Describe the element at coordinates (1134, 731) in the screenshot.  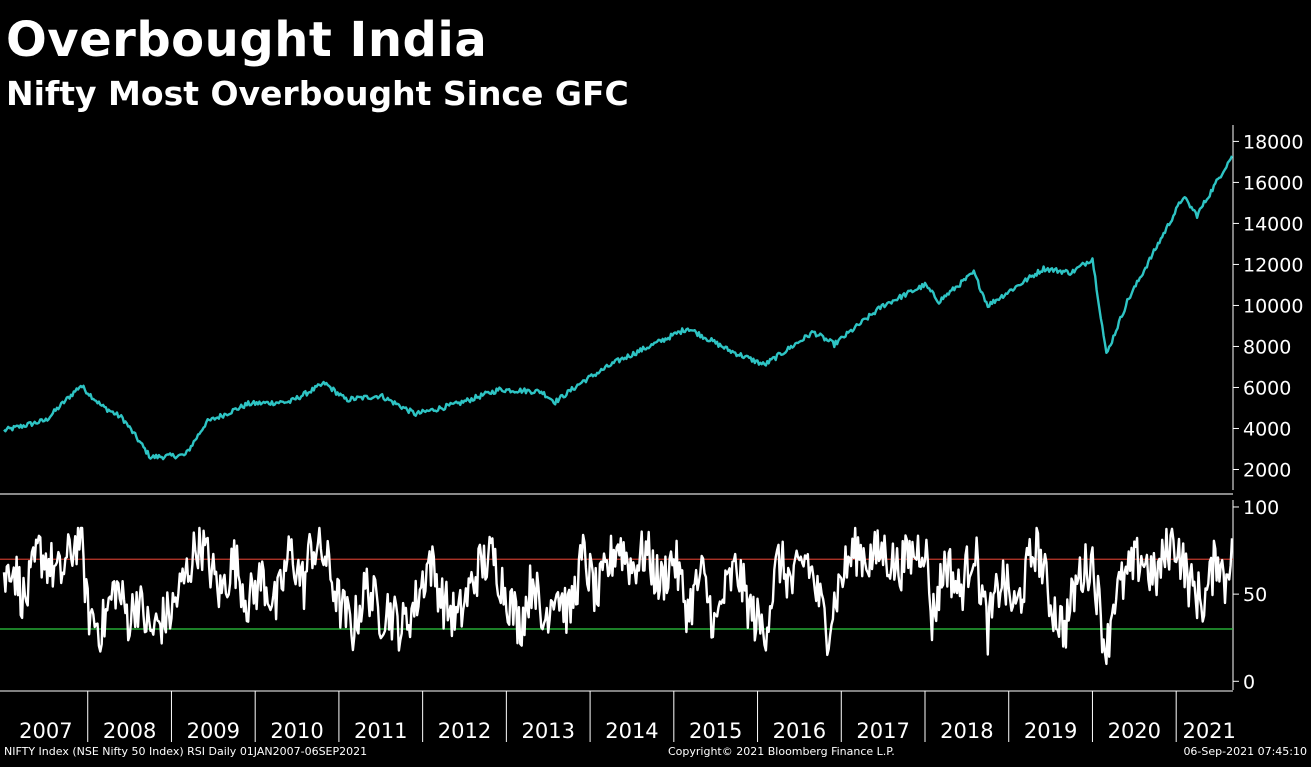
I see `x-tick-label: 2020` at that location.